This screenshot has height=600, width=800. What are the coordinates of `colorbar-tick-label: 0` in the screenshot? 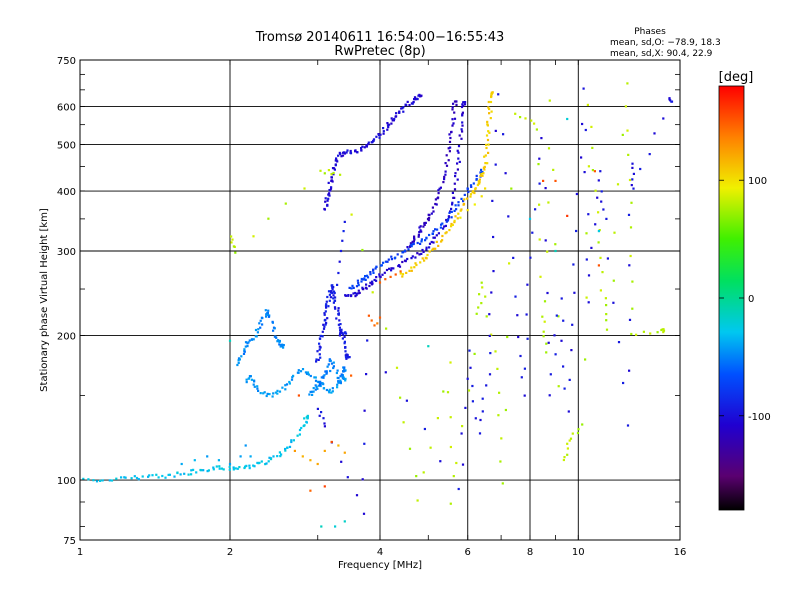 It's located at (751, 299).